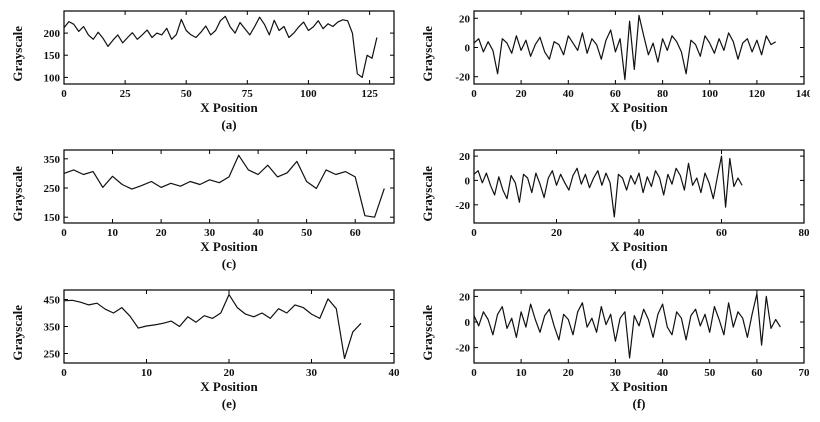  What do you see at coordinates (639, 403) in the screenshot?
I see `subplot-letter: (f)` at bounding box center [639, 403].